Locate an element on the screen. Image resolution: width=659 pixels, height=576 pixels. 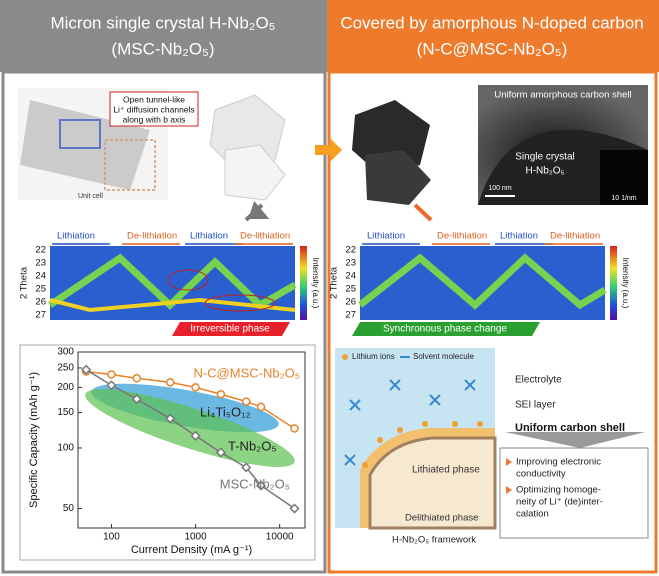
y-tick-label: 250 is located at coordinates (65, 368).